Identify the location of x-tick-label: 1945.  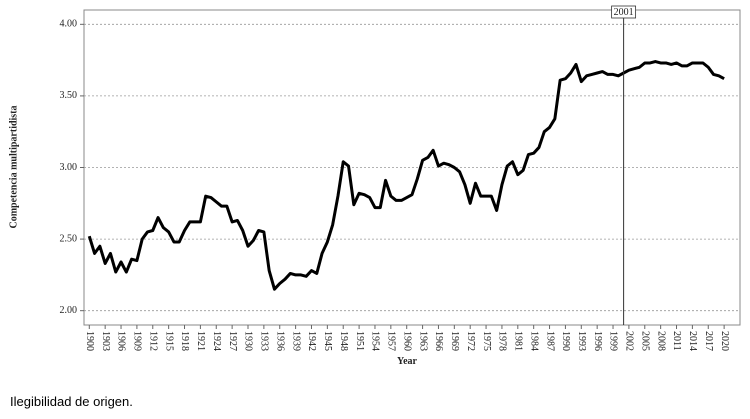
(327, 341).